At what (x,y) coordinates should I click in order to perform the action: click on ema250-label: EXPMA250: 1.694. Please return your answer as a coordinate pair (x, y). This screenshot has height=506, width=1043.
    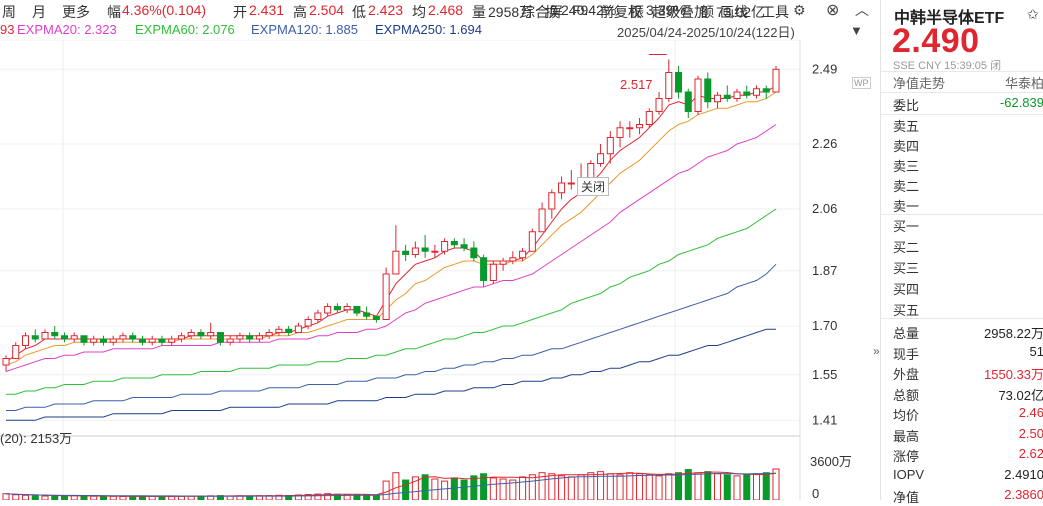
    Looking at the image, I should click on (428, 29).